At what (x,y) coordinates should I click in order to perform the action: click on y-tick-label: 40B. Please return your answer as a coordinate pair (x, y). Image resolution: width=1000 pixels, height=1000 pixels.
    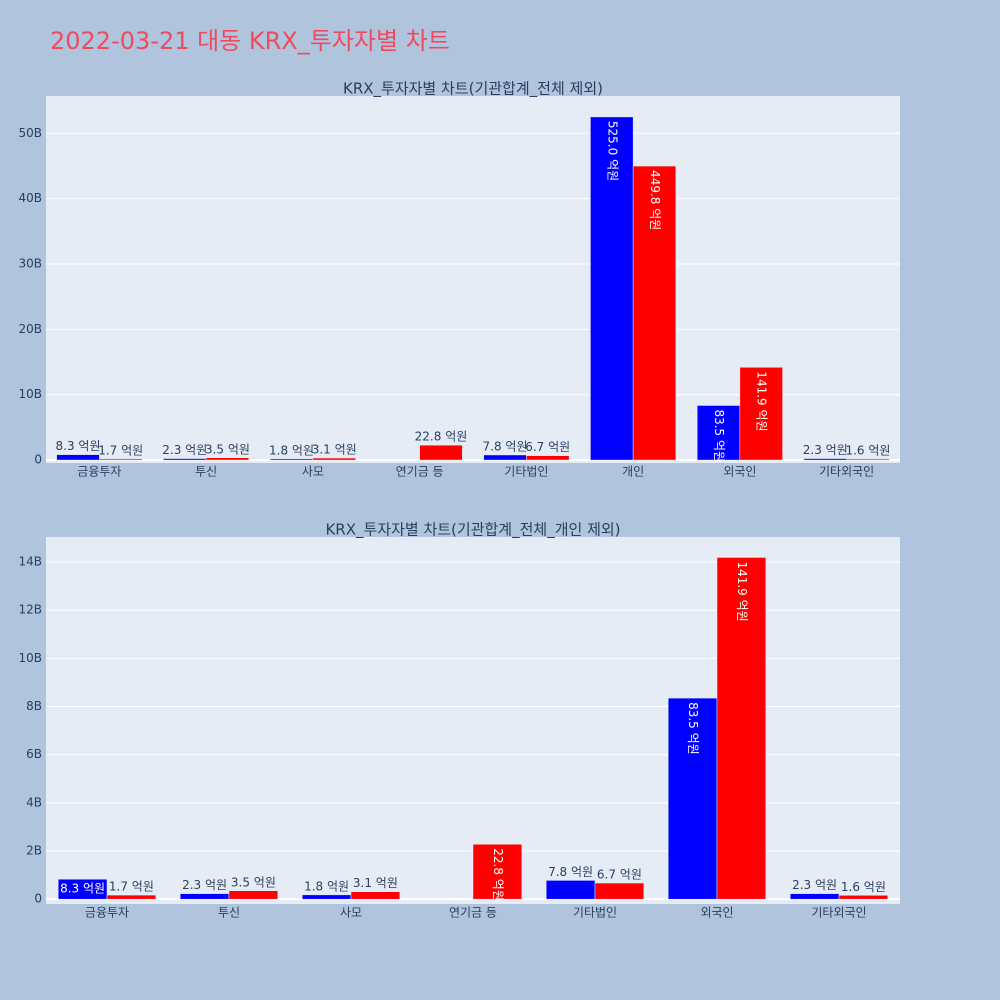
    Looking at the image, I should click on (30, 198).